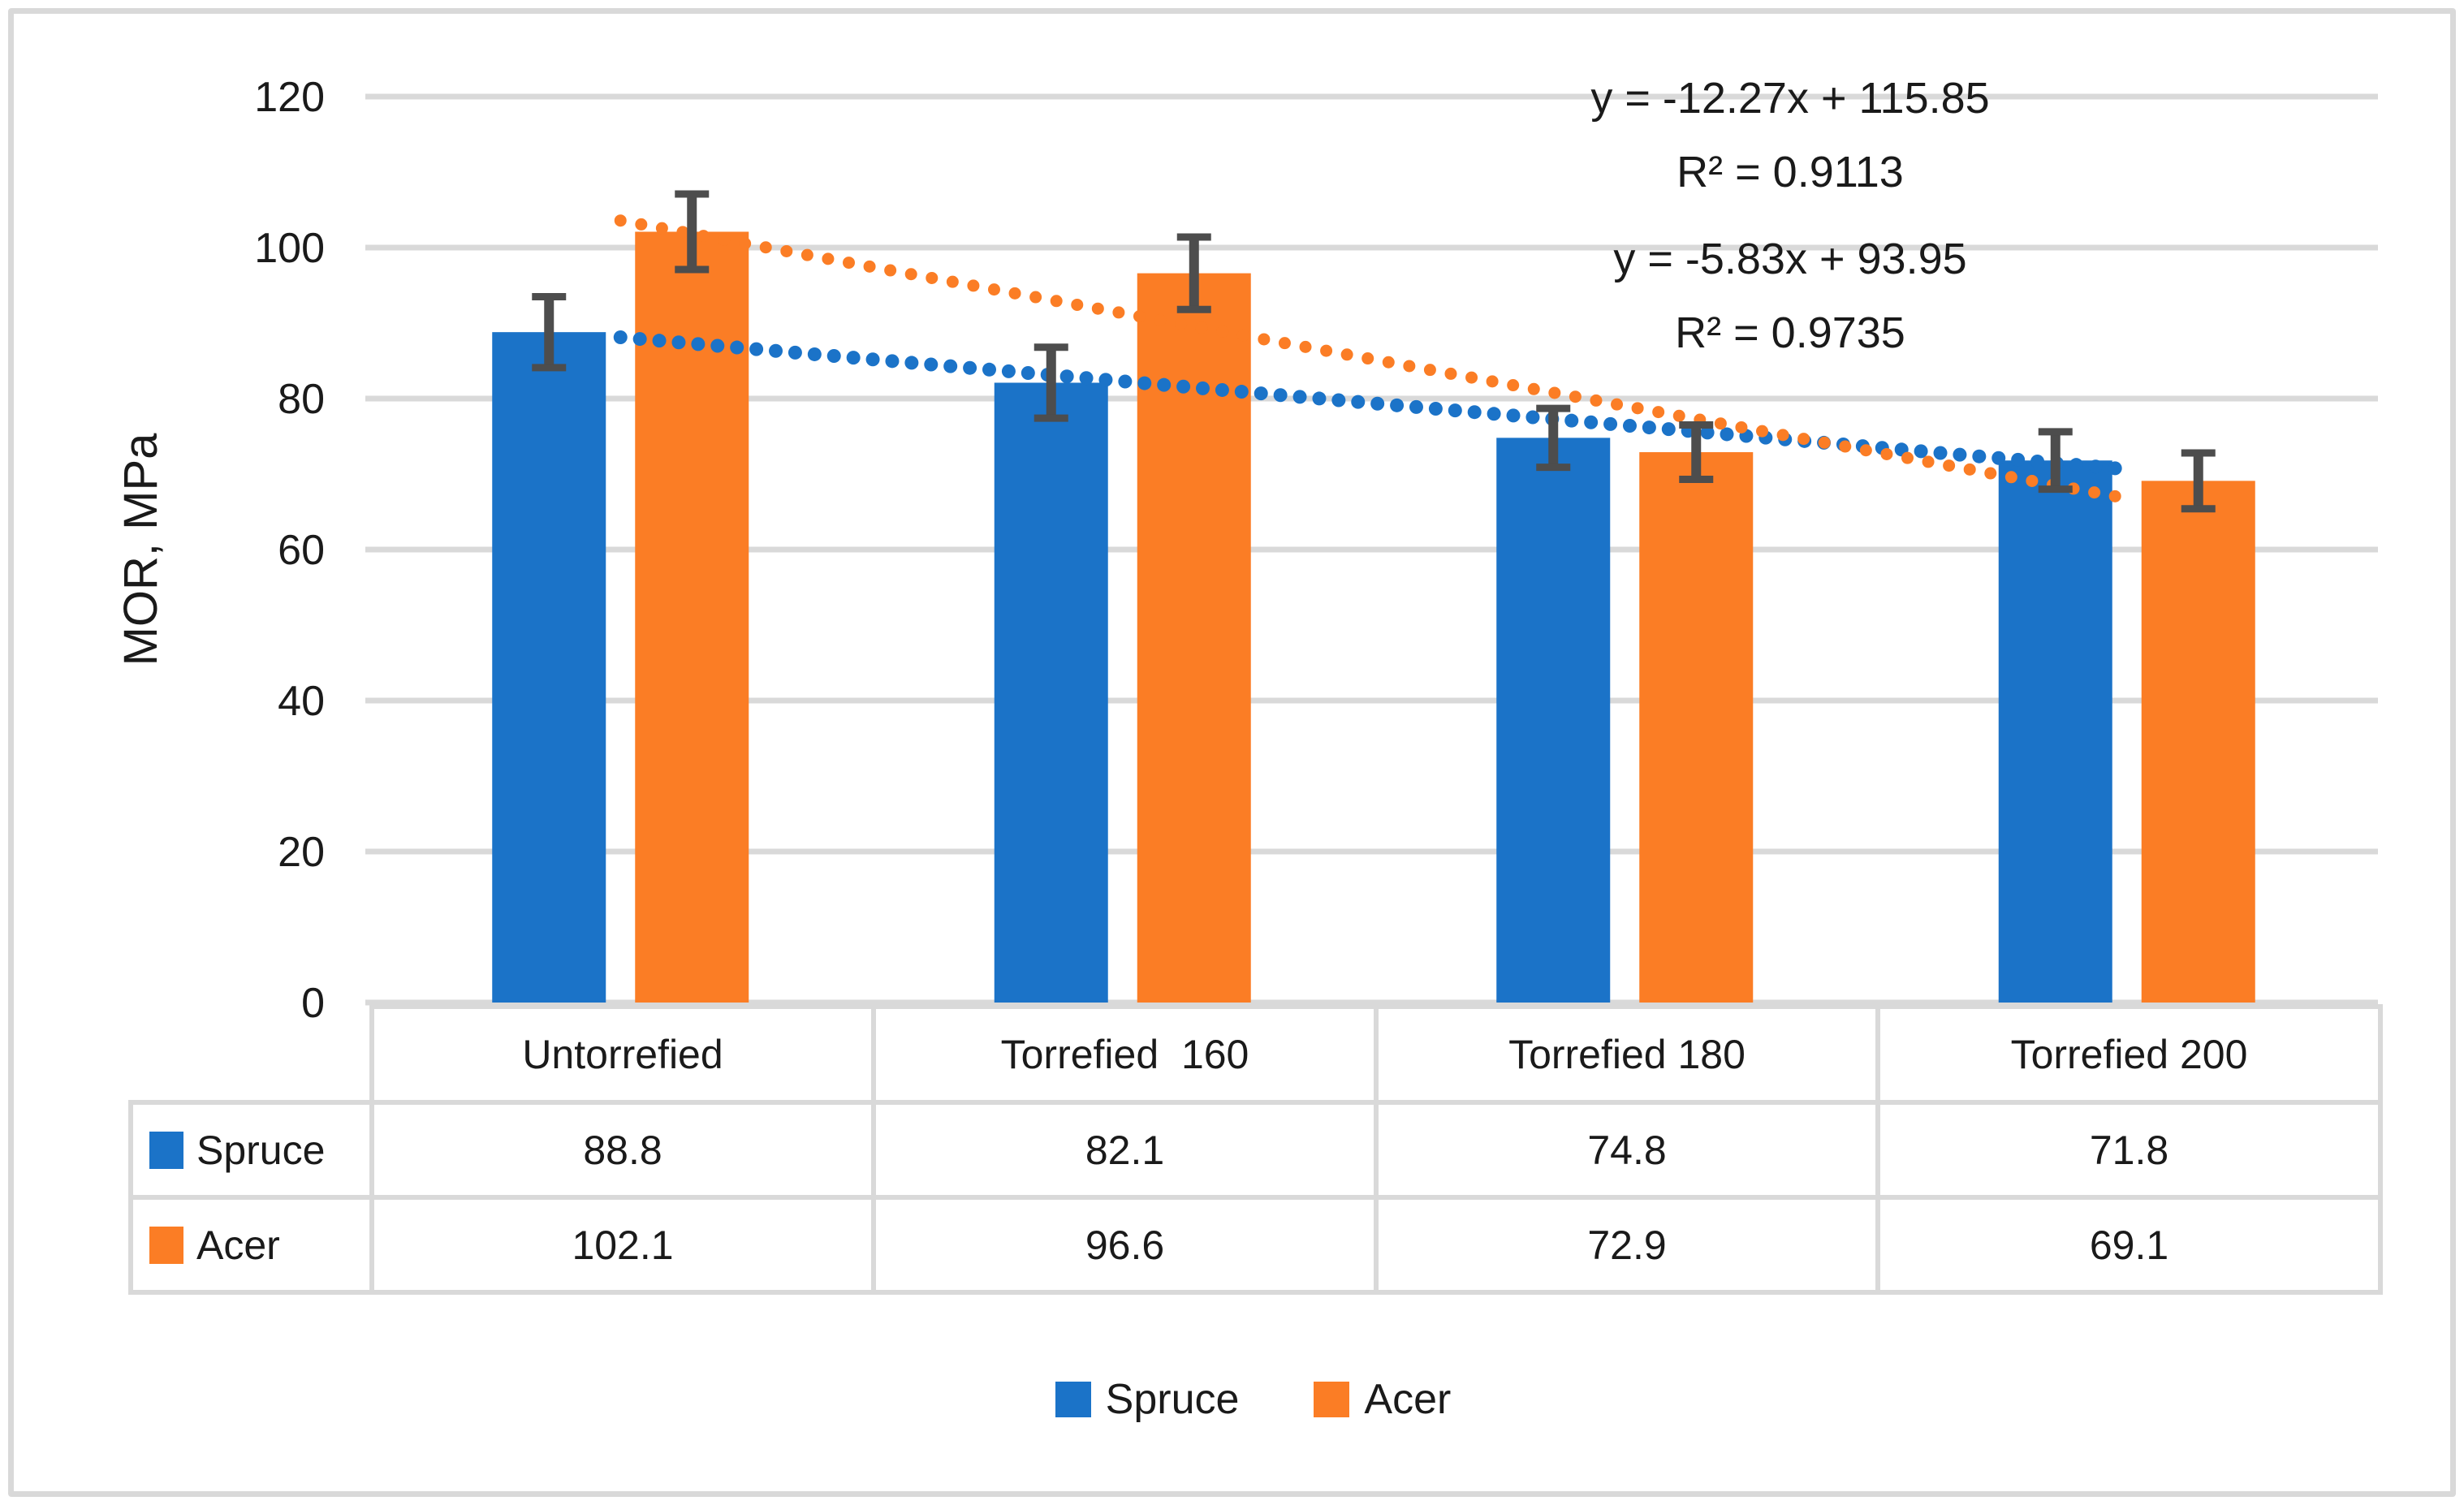  Describe the element at coordinates (1373, 403) in the screenshot. I see `trendline-spruce` at that location.